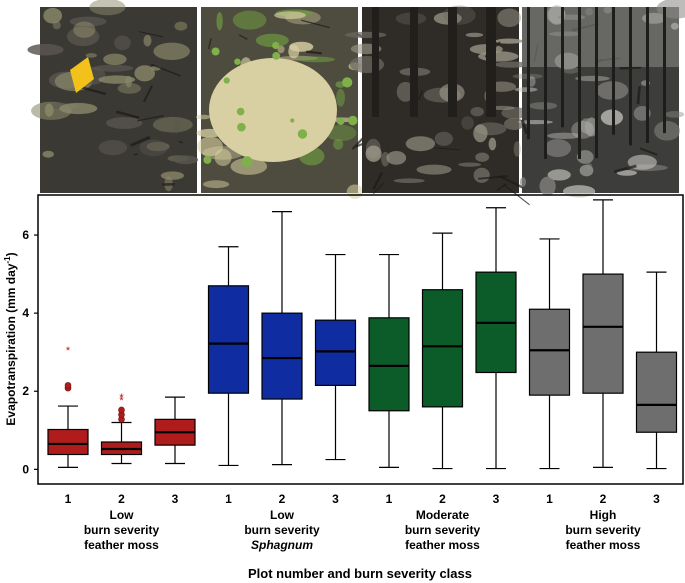 This screenshot has width=685, height=583. Describe the element at coordinates (10, 338) in the screenshot. I see `y-axis-label: Evapotranspiration (mm day-1)` at that location.